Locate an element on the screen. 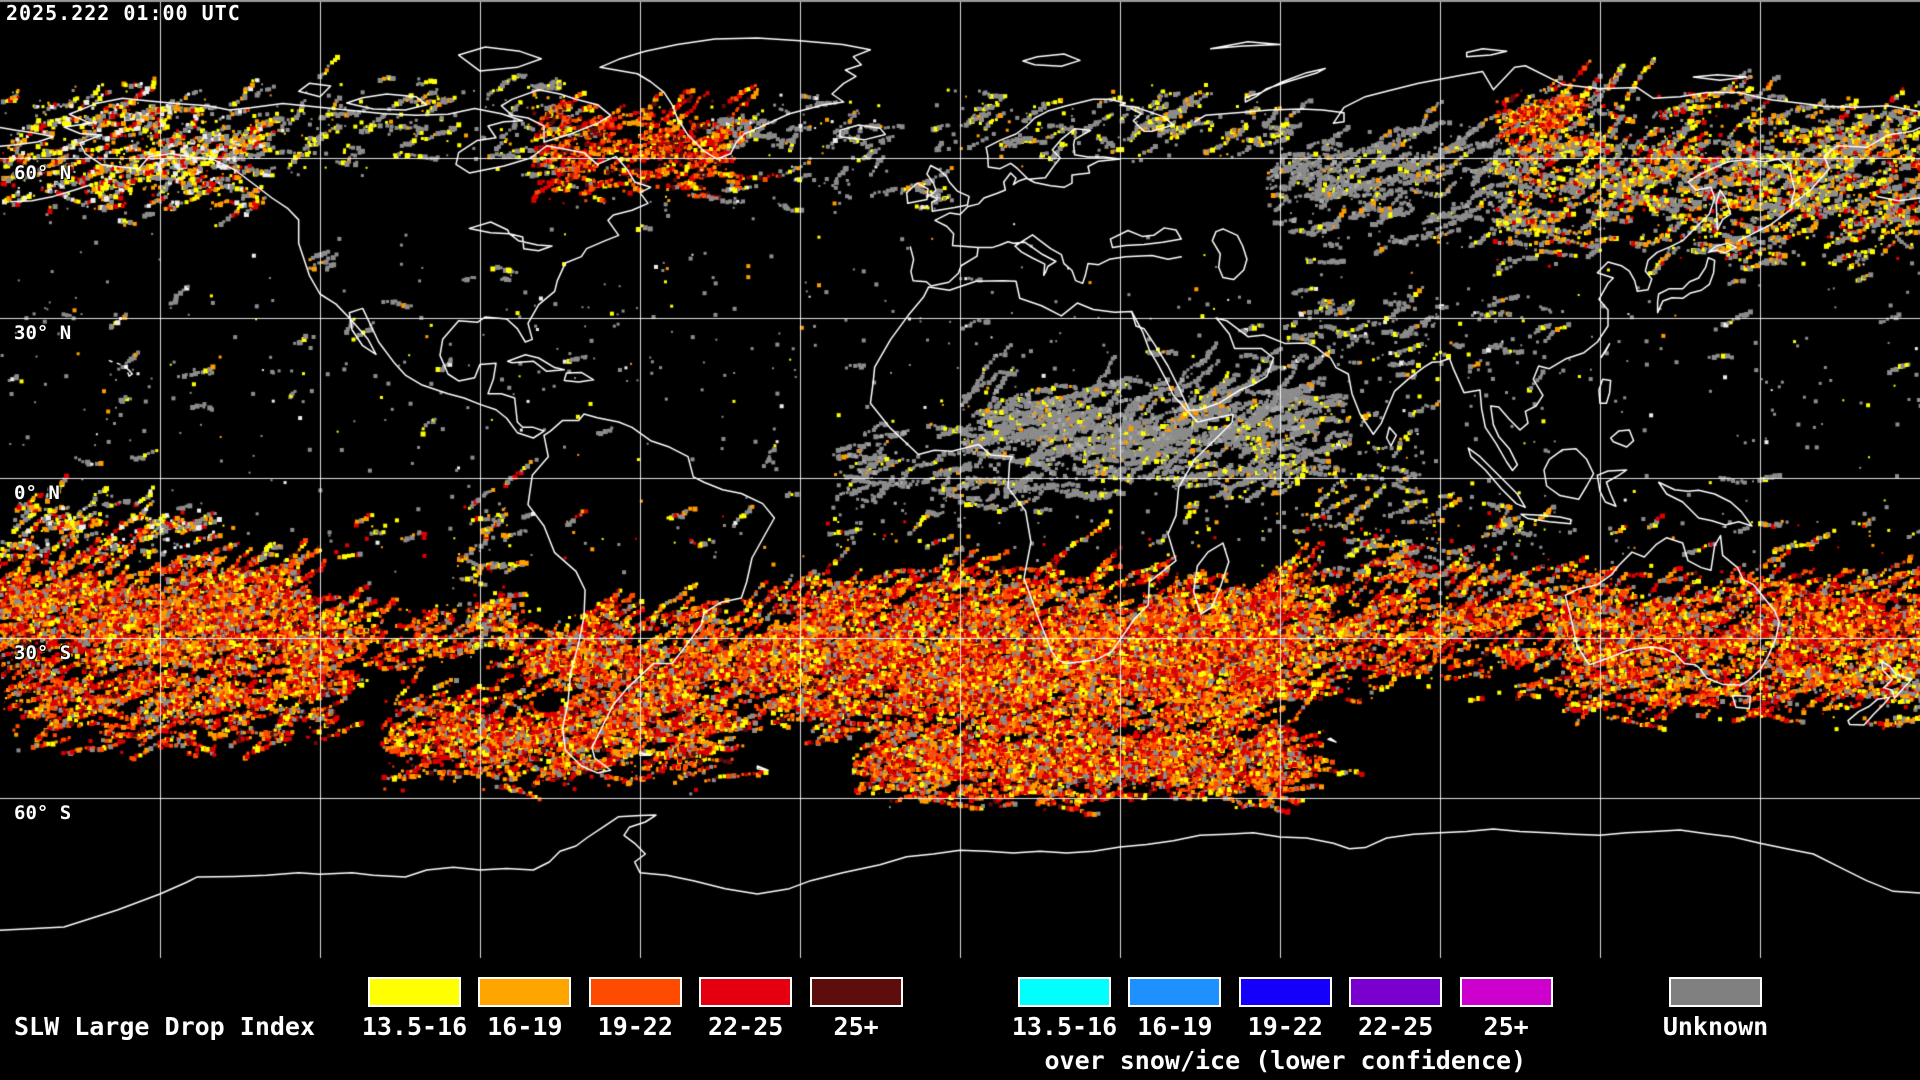 This screenshot has height=1080, width=1920. latitude-label-0: 60° N is located at coordinates (43, 173).